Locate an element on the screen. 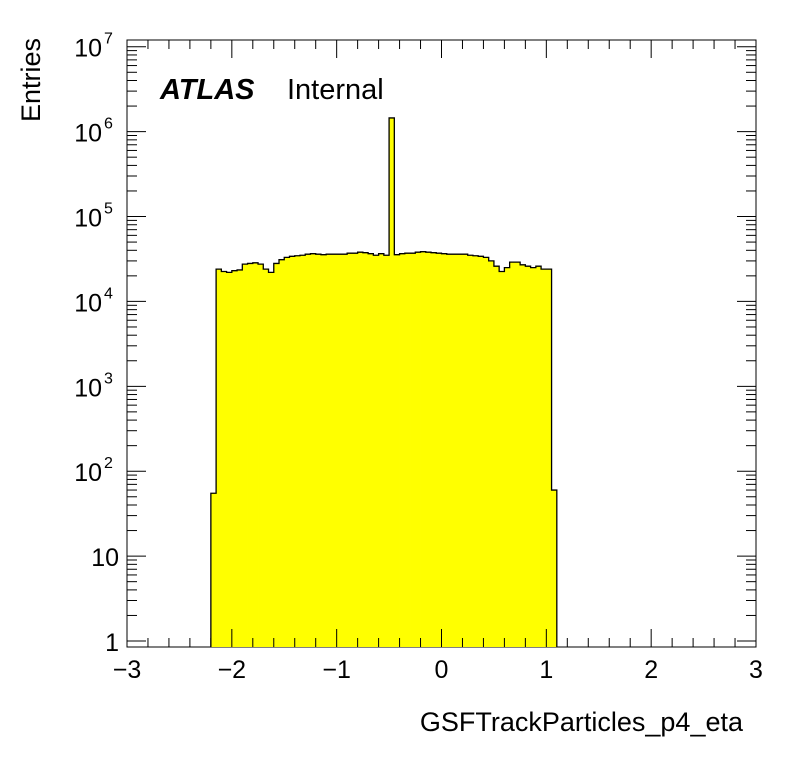 The height and width of the screenshot is (772, 796). y-tick-exponent: 2 is located at coordinates (108, 463).